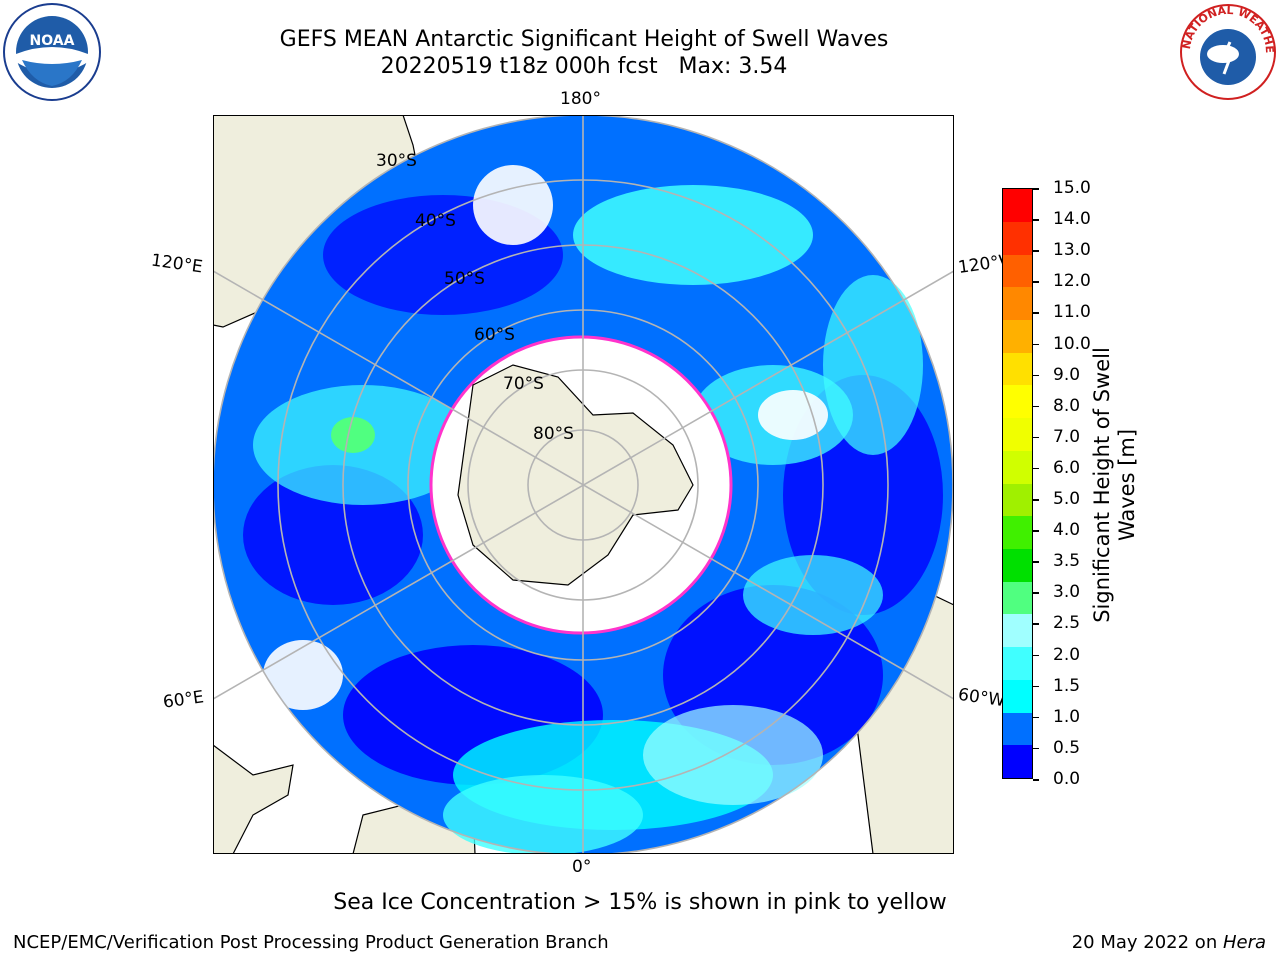 The width and height of the screenshot is (1280, 960). Describe the element at coordinates (584, 66) in the screenshot. I see `chart-subtitle: 20220519 t18z 000h fcst Max: 3.54` at that location.